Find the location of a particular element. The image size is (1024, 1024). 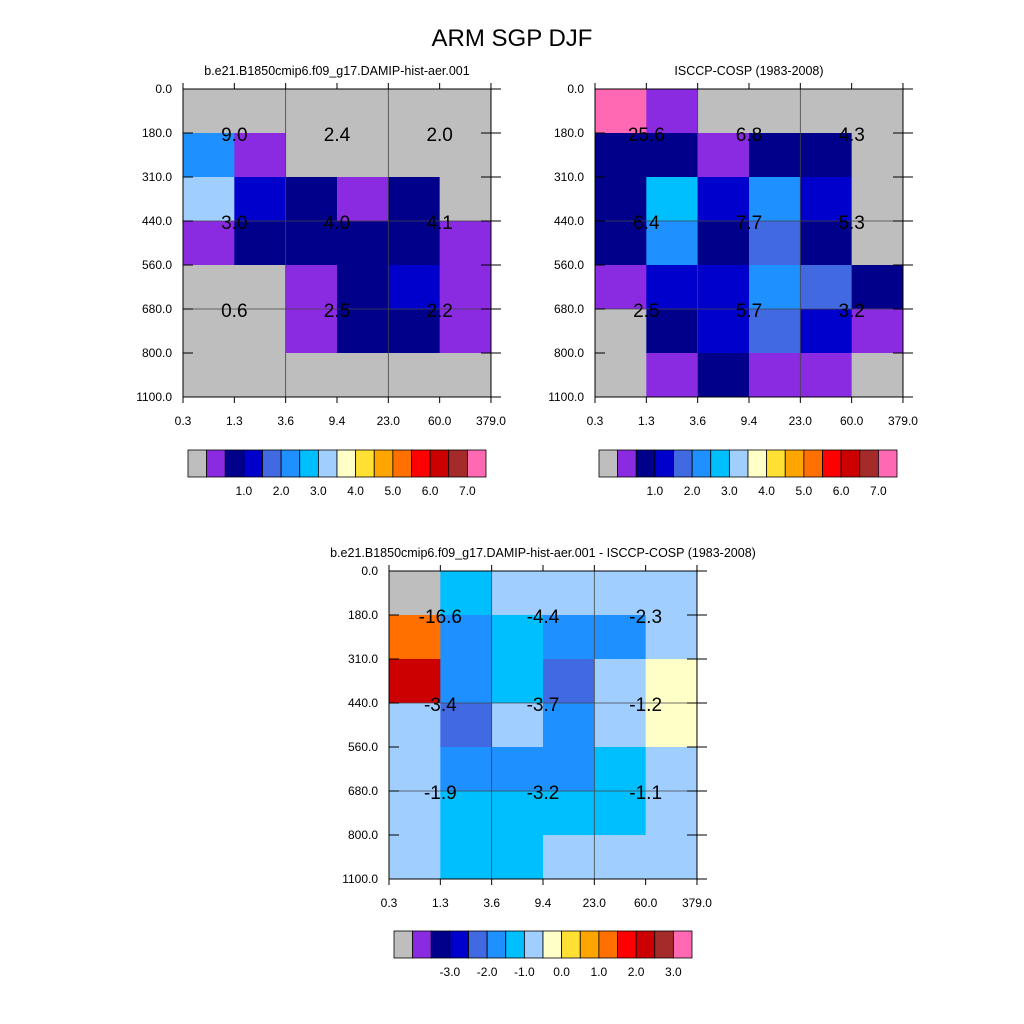

colorbar-label: 5.0 is located at coordinates (393, 491).